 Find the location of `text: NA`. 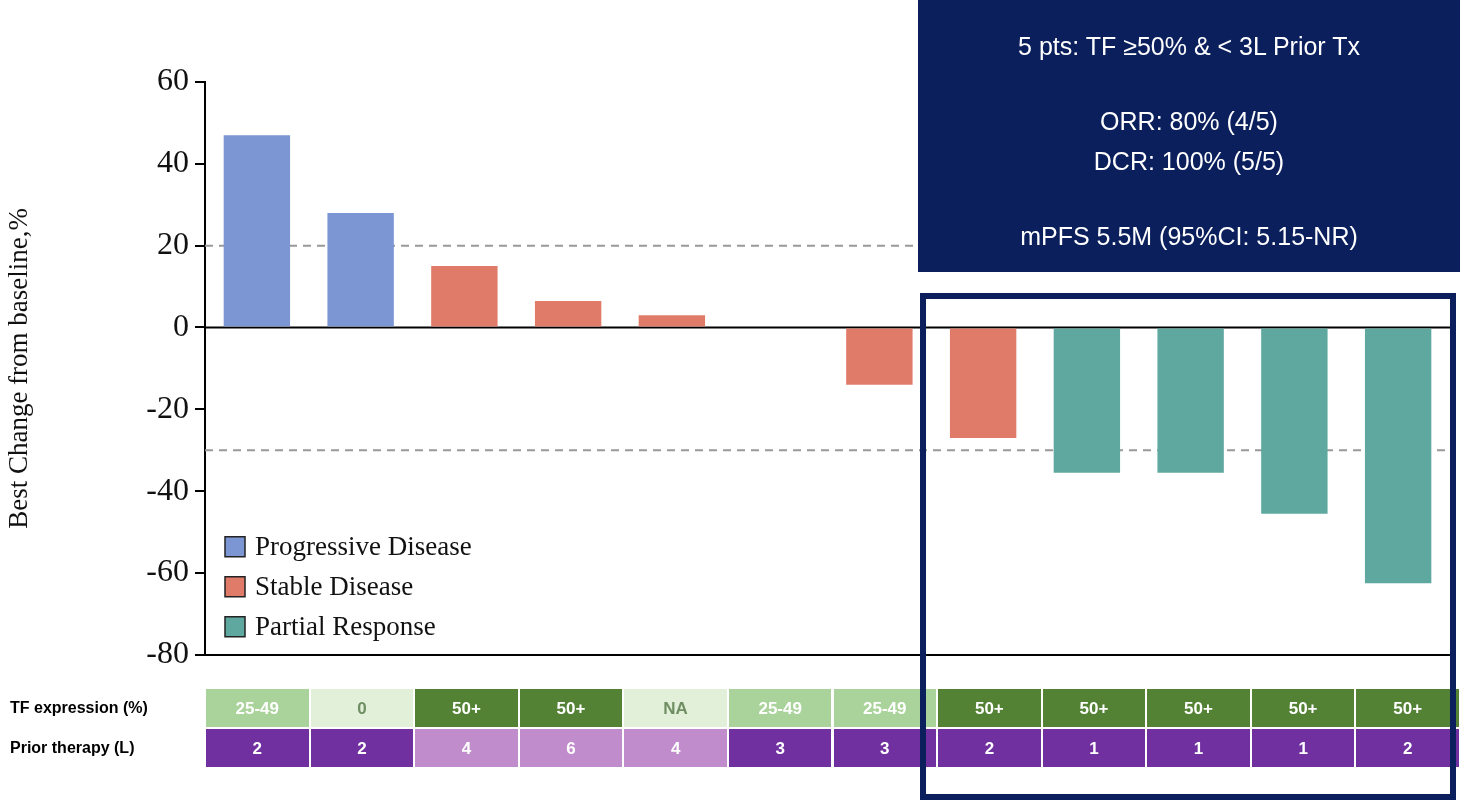

text: NA is located at coordinates (675, 708).